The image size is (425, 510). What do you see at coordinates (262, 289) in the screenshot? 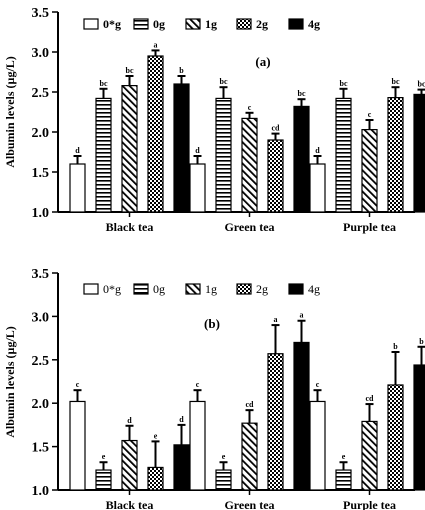
I see `legend-label: 2g` at bounding box center [262, 289].